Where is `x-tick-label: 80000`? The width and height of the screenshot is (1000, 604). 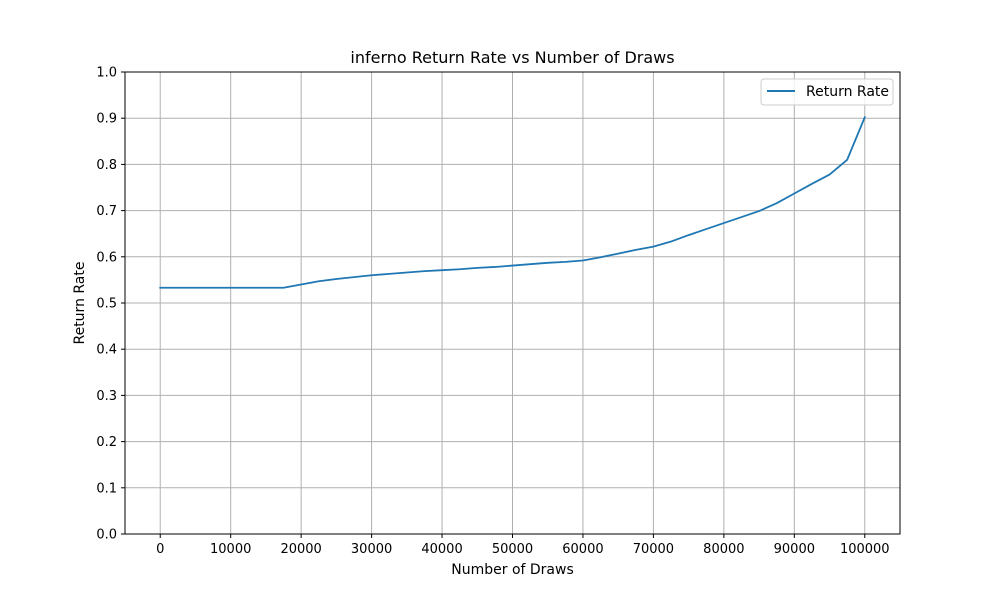 x-tick-label: 80000 is located at coordinates (723, 549).